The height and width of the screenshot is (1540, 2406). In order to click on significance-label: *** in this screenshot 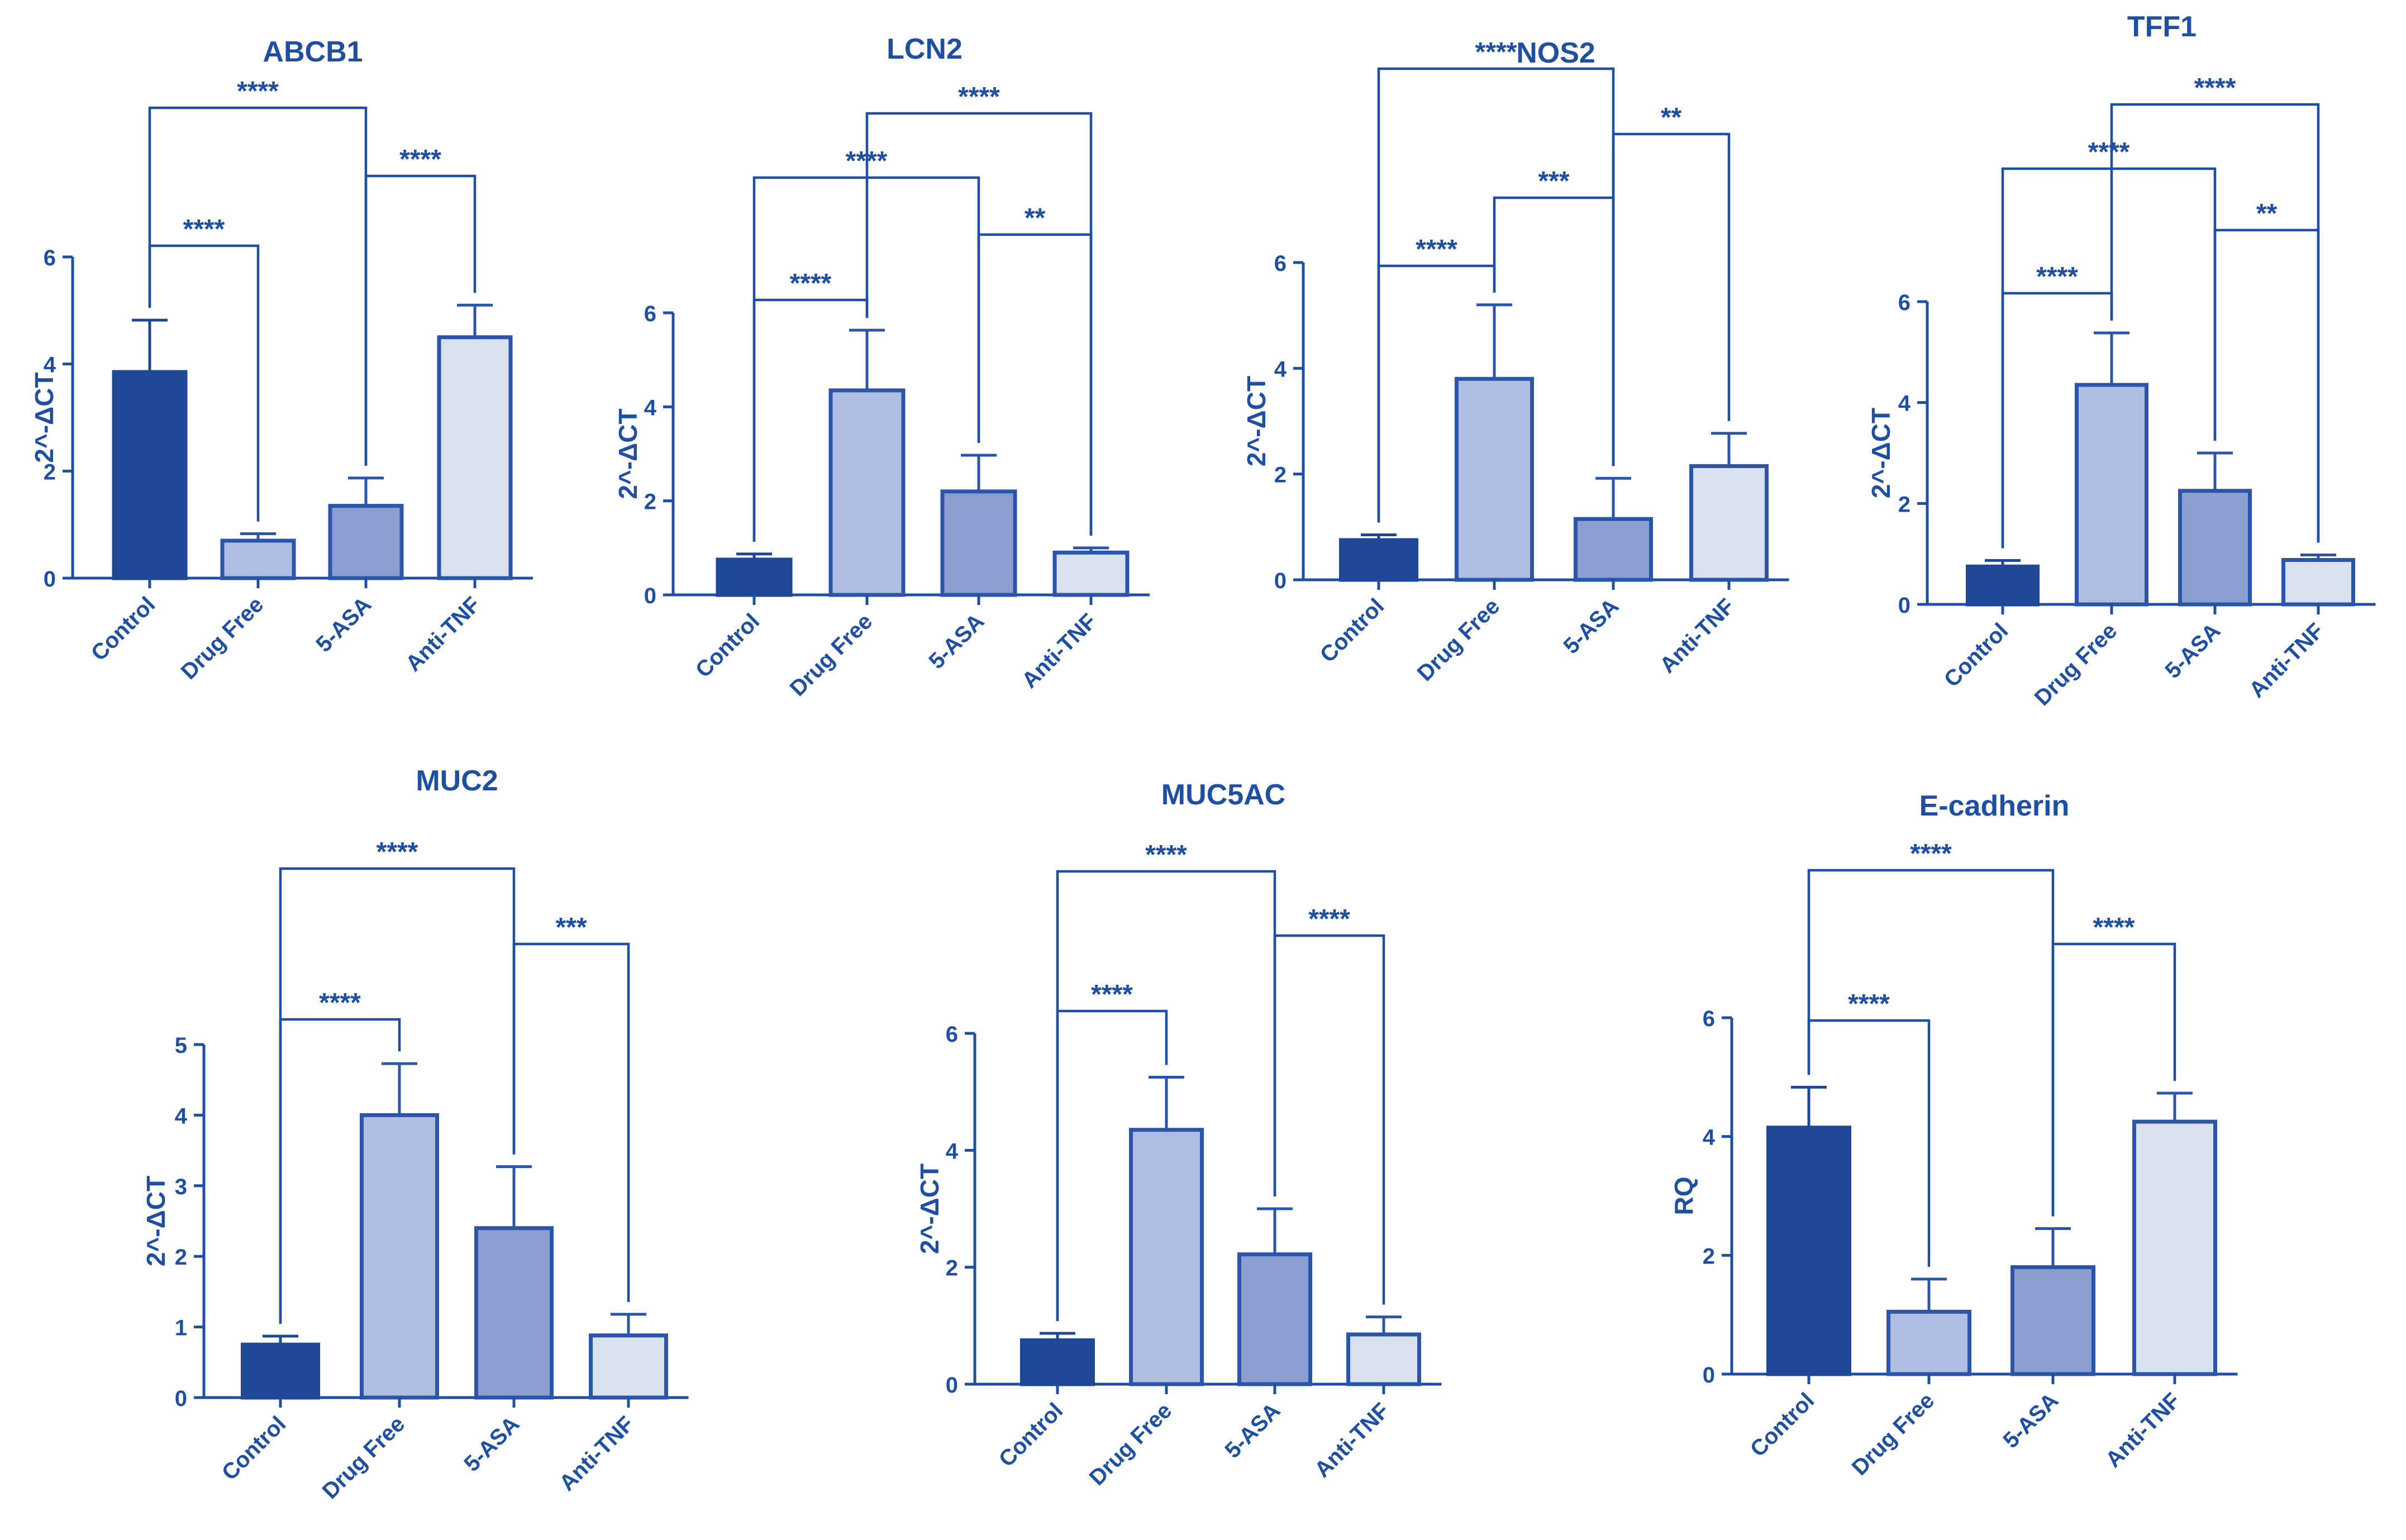, I will do `click(571, 927)`.